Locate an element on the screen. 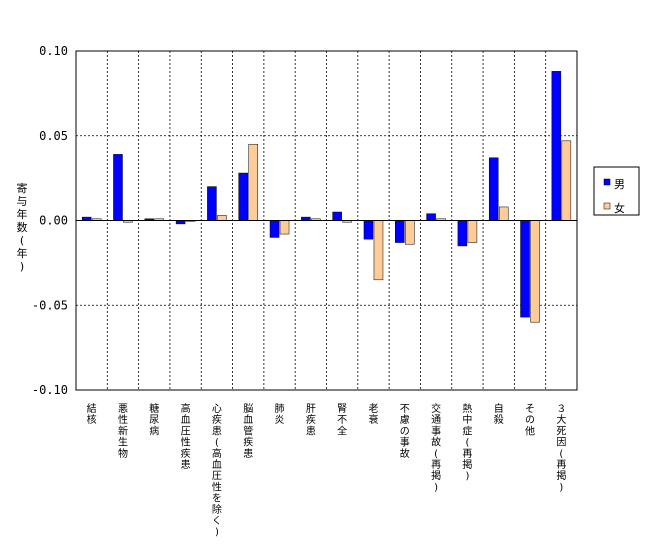 The width and height of the screenshot is (647, 547). legend-box is located at coordinates (616, 191).